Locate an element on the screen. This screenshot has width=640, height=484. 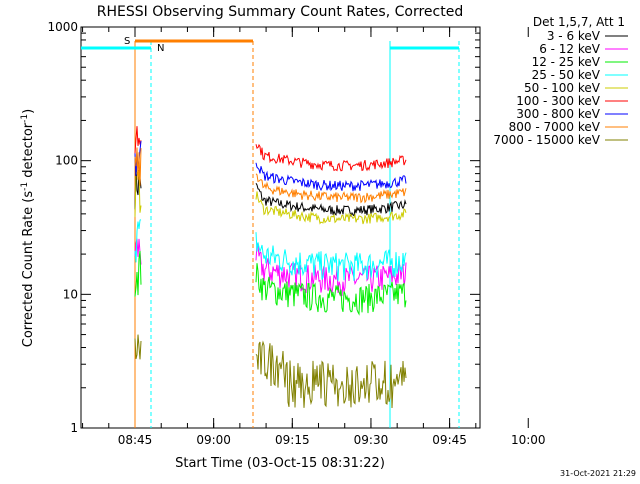
y-axis-label-text: Corrected Count Rate (s-1 detector-1) is located at coordinates (28, 228).